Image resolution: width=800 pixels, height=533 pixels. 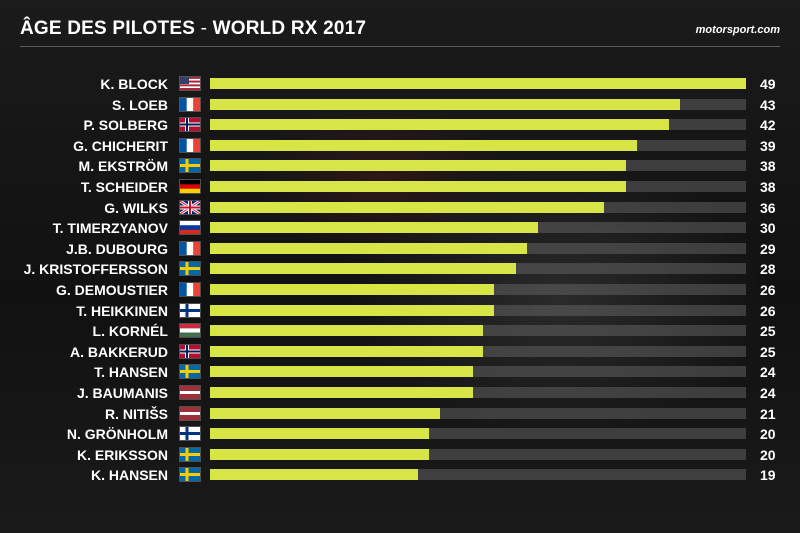 What do you see at coordinates (768, 413) in the screenshot?
I see `age-value-label: 21` at bounding box center [768, 413].